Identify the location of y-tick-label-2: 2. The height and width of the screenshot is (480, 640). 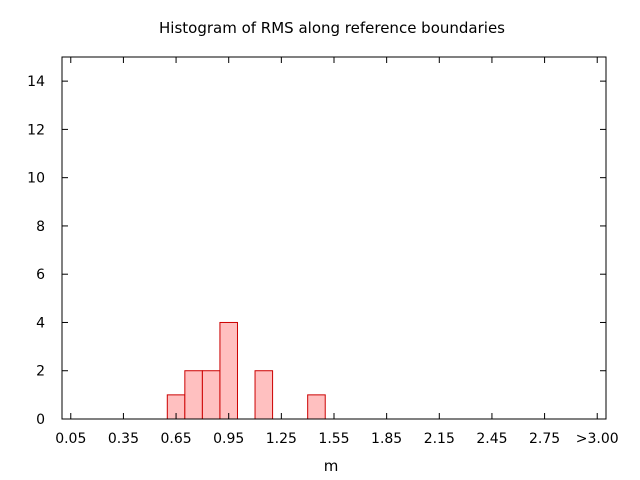
(40, 372).